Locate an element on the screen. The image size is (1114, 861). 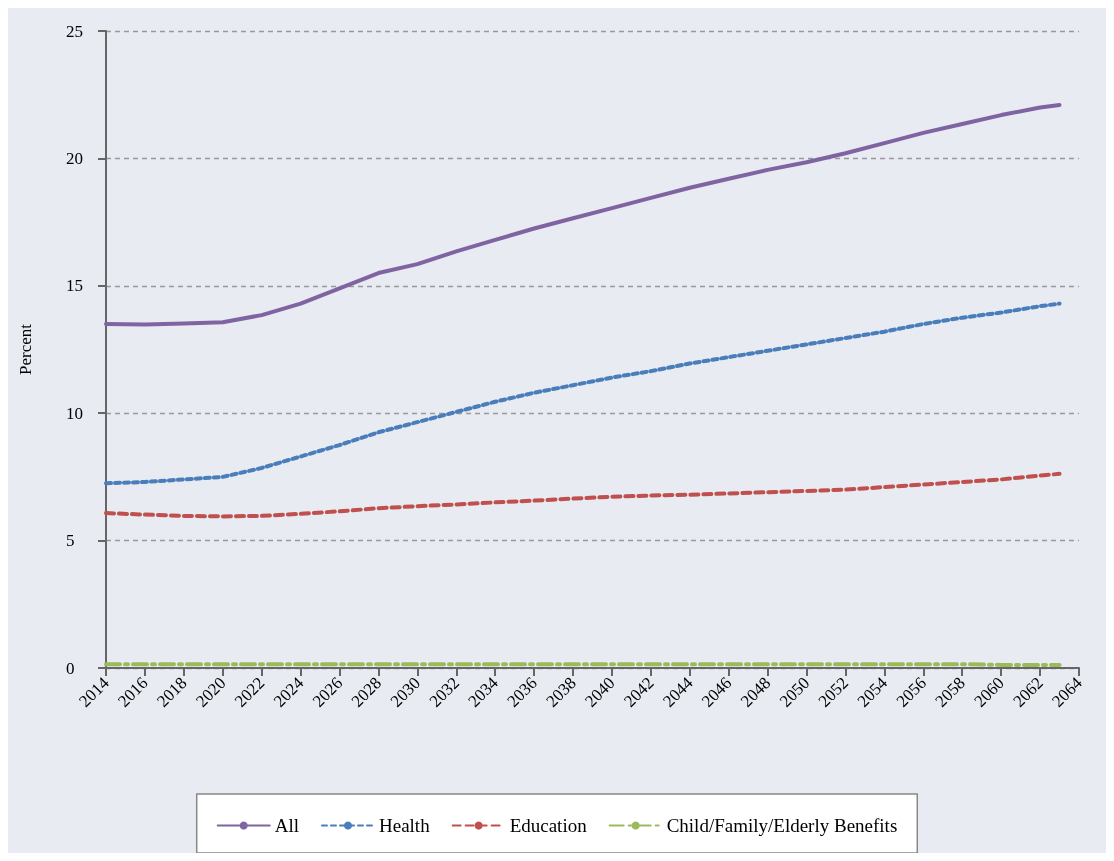
line-series is located at coordinates (583, 495).